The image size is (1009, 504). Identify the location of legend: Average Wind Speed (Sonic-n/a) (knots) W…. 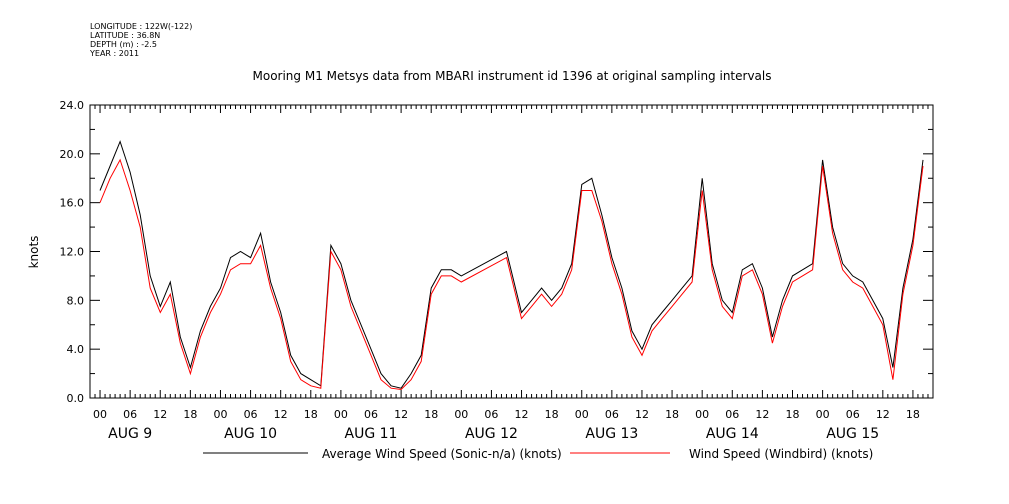
(538, 454).